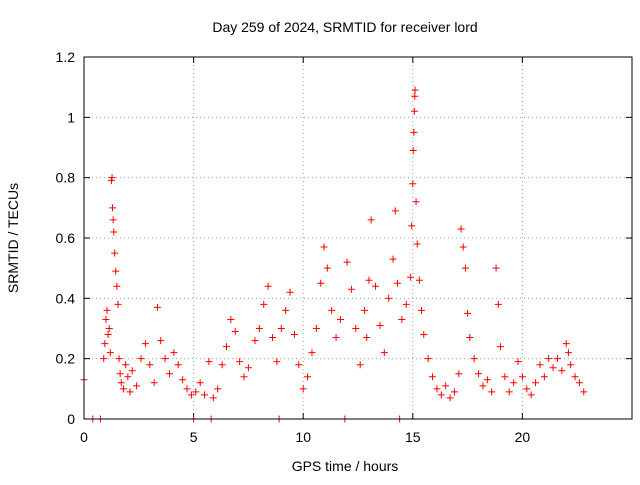  Describe the element at coordinates (413, 437) in the screenshot. I see `x-tick-label: 15` at that location.